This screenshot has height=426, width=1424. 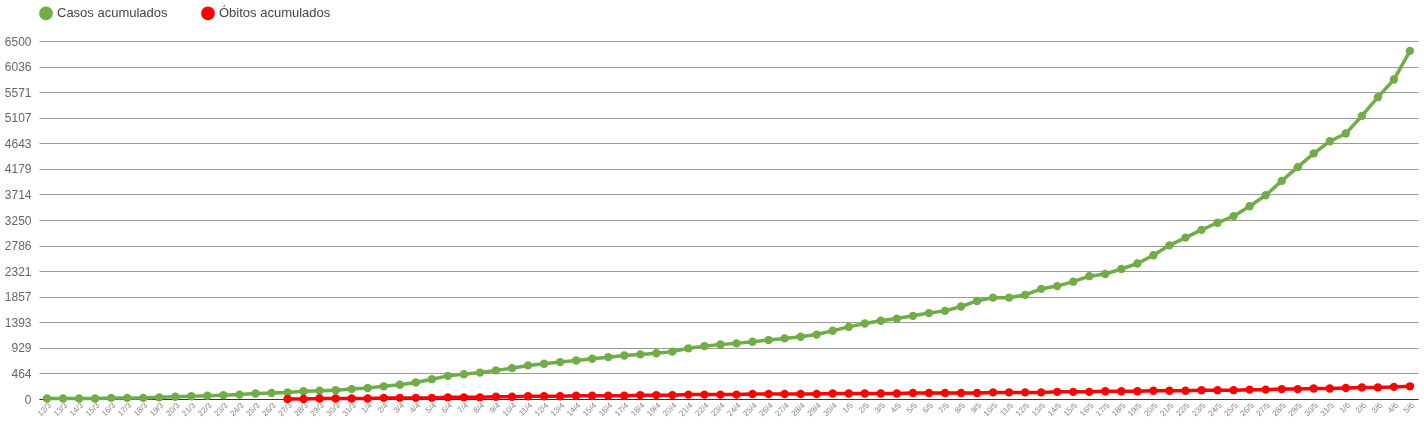 I want to click on x-tick-label: 10/4, so click(x=509, y=409).